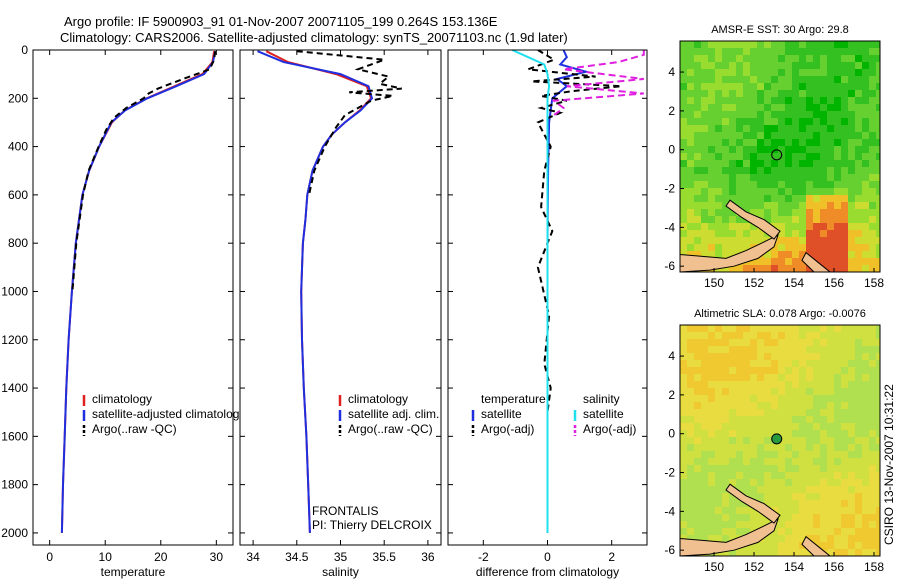 Image resolution: width=900 pixels, height=580 pixels. I want to click on map-x-tick-label: 156, so click(834, 567).